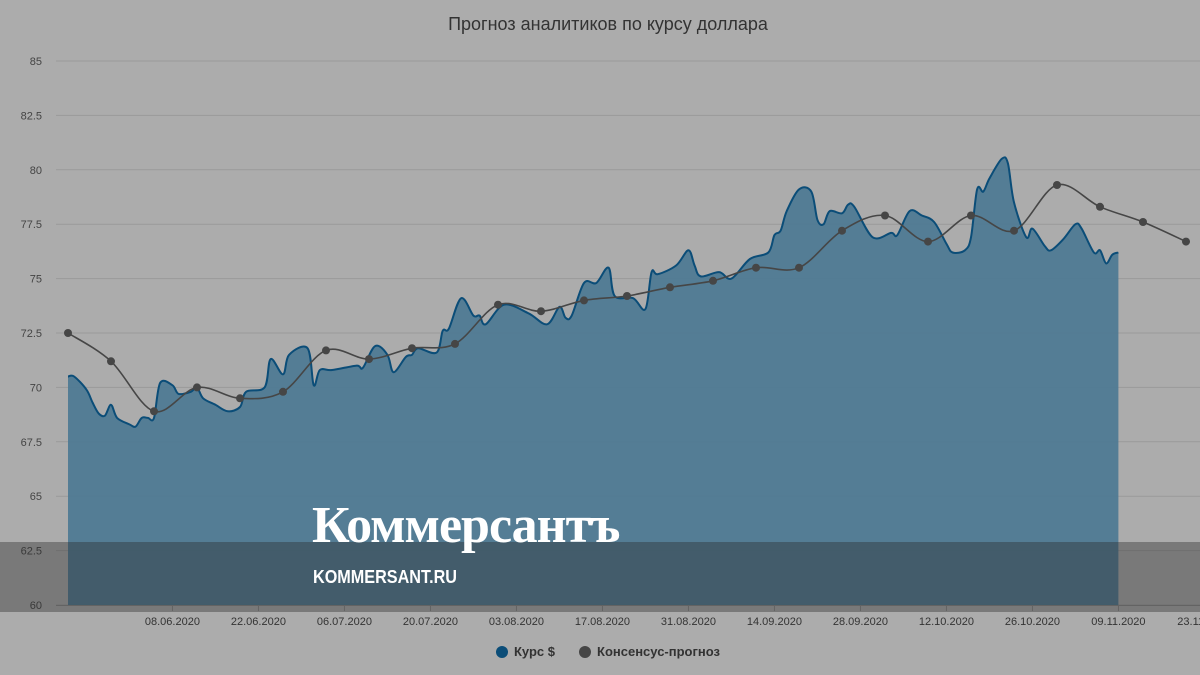 This screenshot has height=675, width=1200. I want to click on y-tick-label: 70, so click(36, 388).